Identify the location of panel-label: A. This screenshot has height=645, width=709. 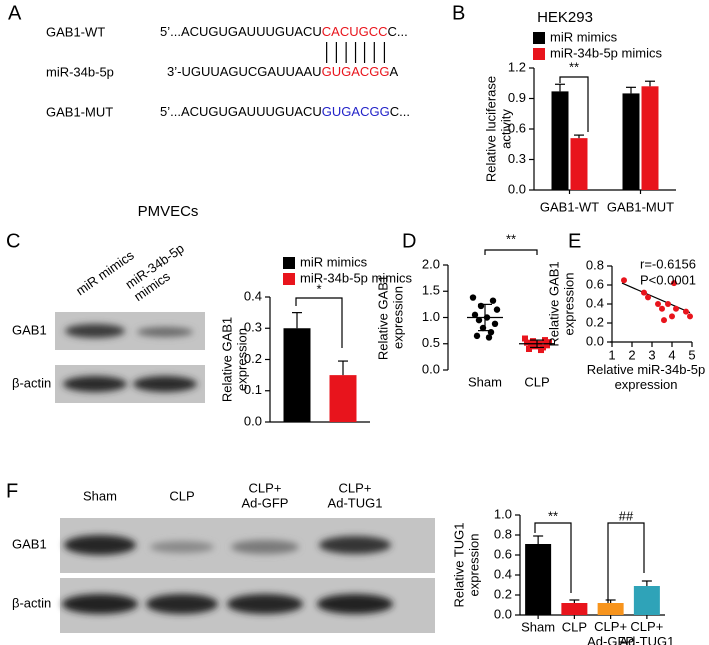
(15, 13).